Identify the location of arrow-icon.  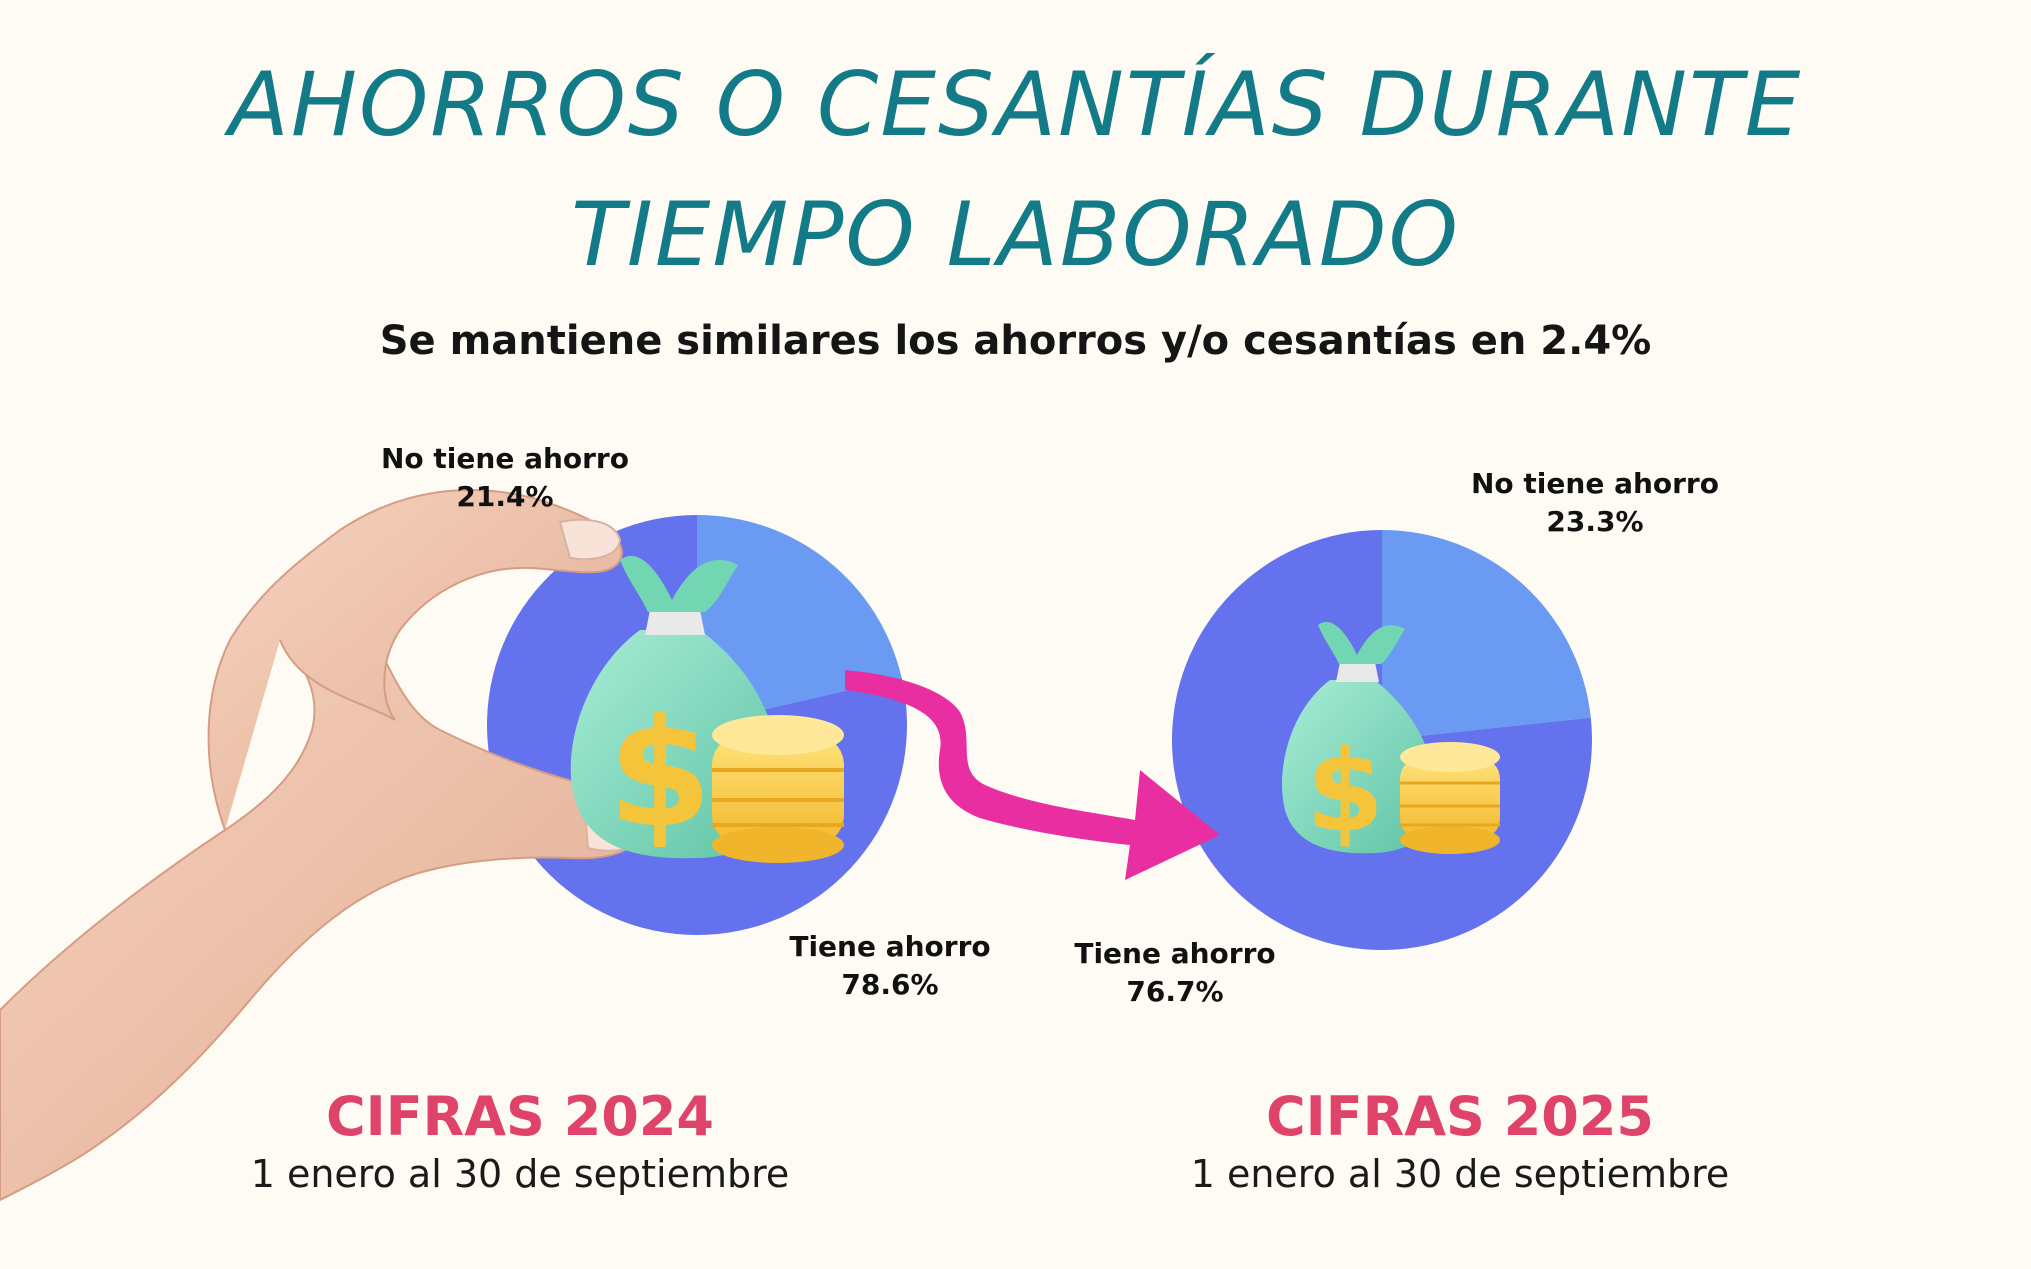
(1032, 775).